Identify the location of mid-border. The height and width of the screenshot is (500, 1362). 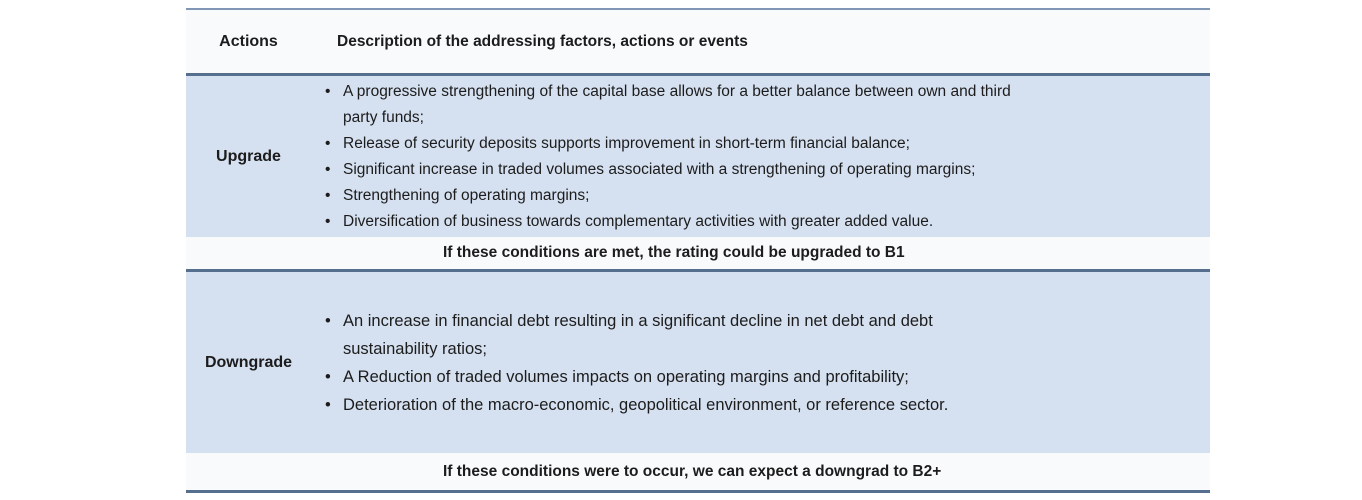
(698, 270).